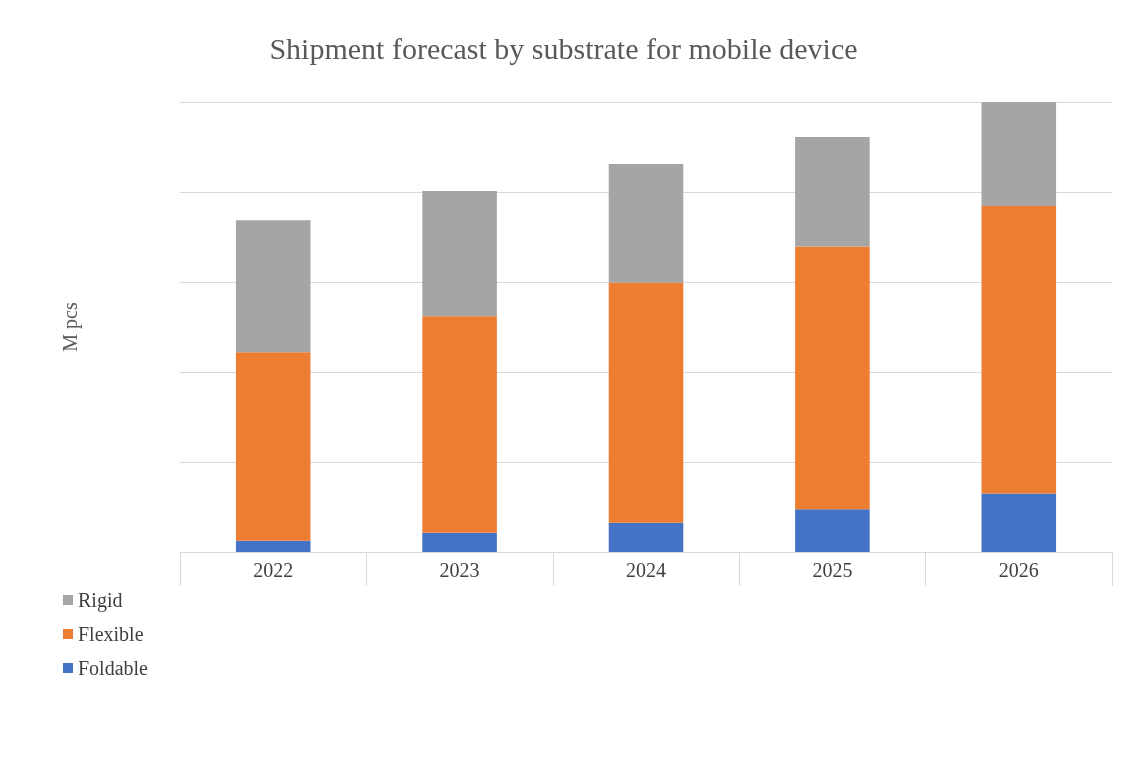 The height and width of the screenshot is (757, 1127). What do you see at coordinates (459, 570) in the screenshot?
I see `x-tick-label: 2023` at bounding box center [459, 570].